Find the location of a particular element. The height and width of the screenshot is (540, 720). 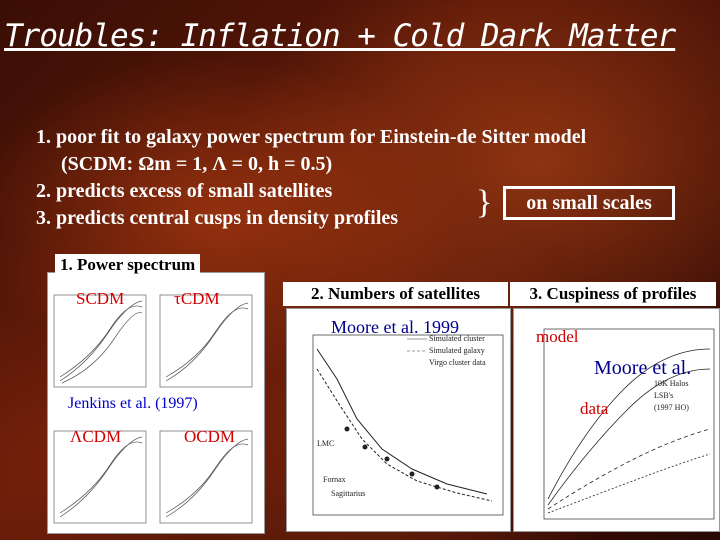

legend-10k-halos: 10K Halos is located at coordinates (671, 383).